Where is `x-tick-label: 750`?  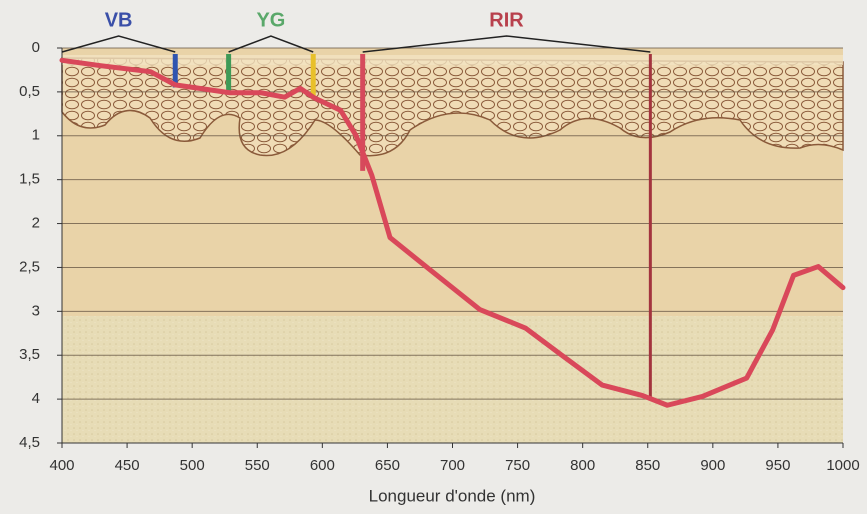 x-tick-label: 750 is located at coordinates (517, 465).